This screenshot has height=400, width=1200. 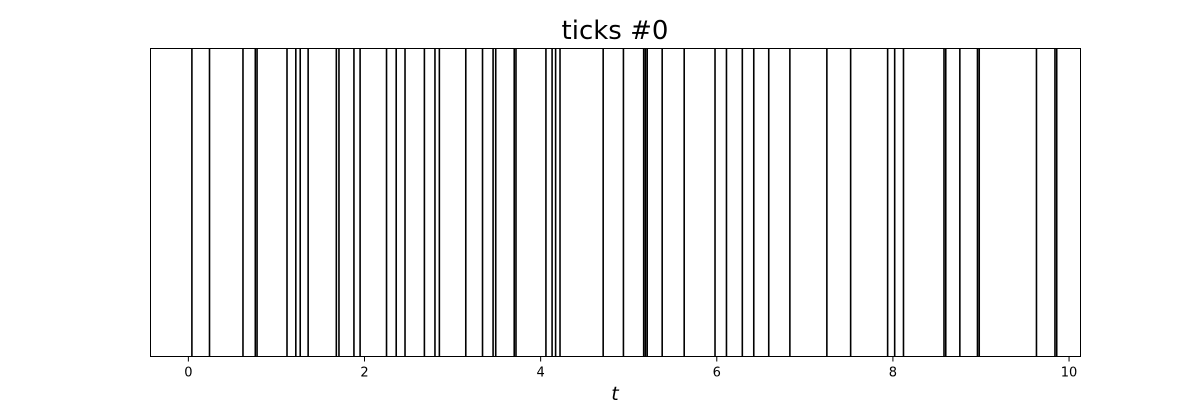 I want to click on x-tick-label-4: 8, so click(x=893, y=373).